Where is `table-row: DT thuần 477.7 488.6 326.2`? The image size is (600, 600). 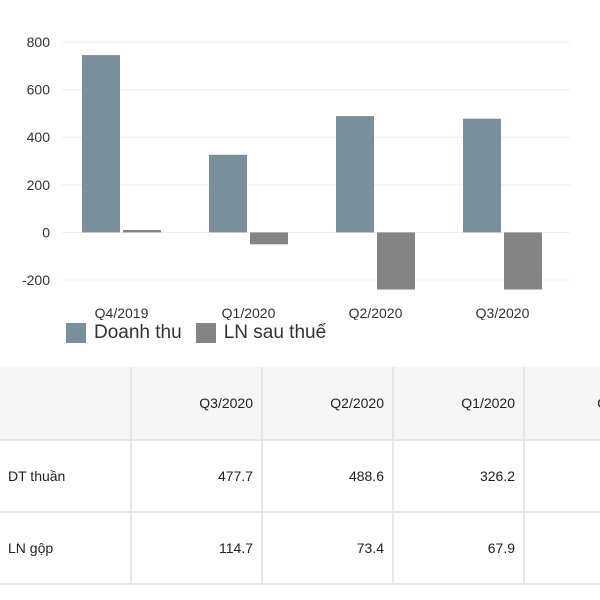
table-row: DT thuần 477.7 488.6 326.2 is located at coordinates (300, 476).